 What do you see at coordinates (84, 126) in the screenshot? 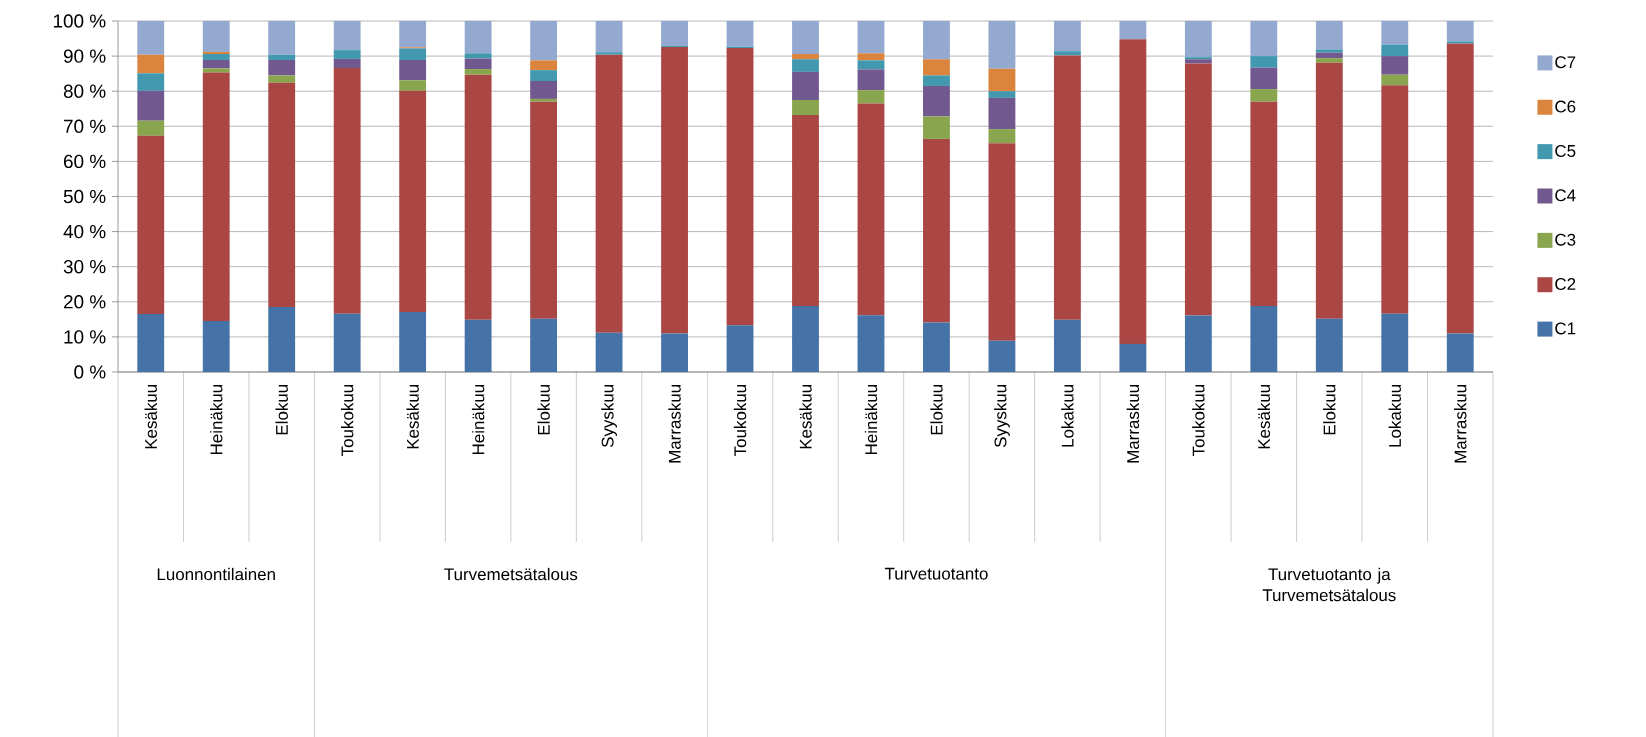
I see `y-tick-label: 70 %` at bounding box center [84, 126].